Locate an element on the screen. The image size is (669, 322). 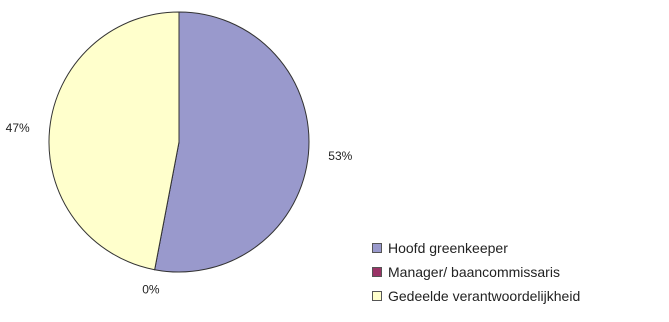
legend-item-hoofd-greenkeeper: Hoofd greenkeeper is located at coordinates (476, 248).